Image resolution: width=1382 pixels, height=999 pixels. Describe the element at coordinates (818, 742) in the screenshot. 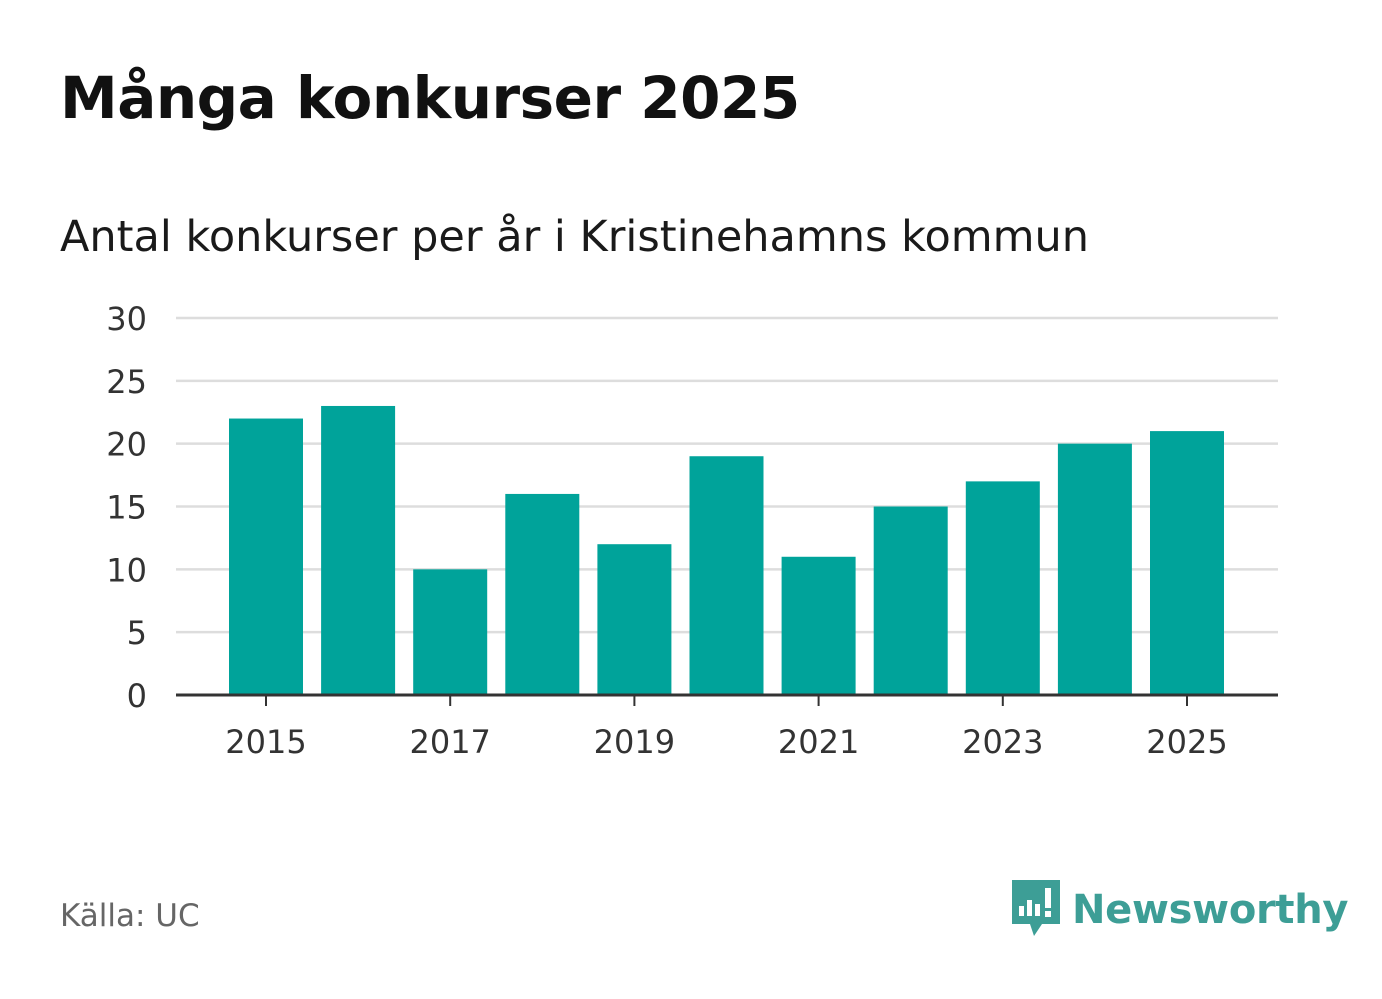

I see `x-tick-label-2021: 2021` at that location.